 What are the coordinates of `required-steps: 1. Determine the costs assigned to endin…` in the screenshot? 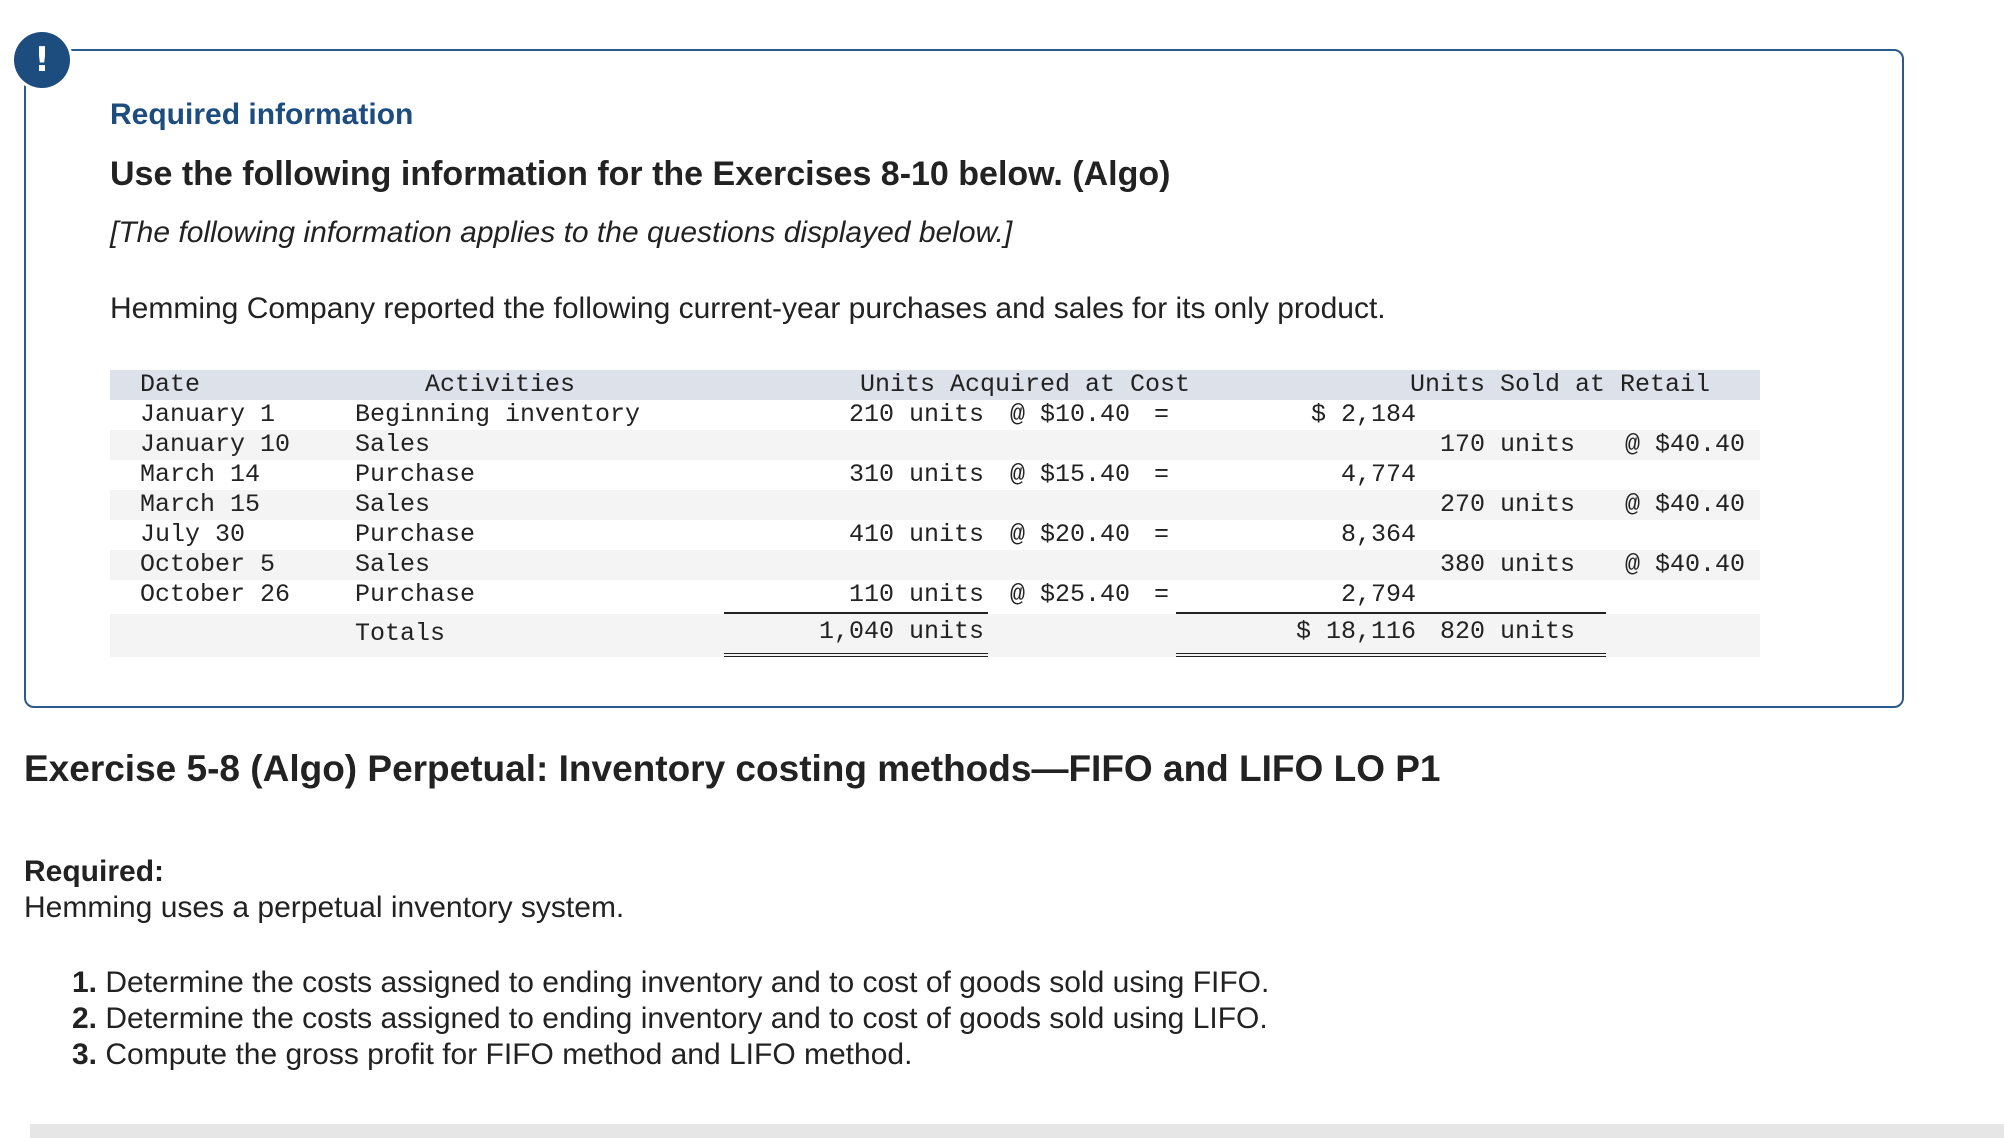 It's located at (670, 1019).